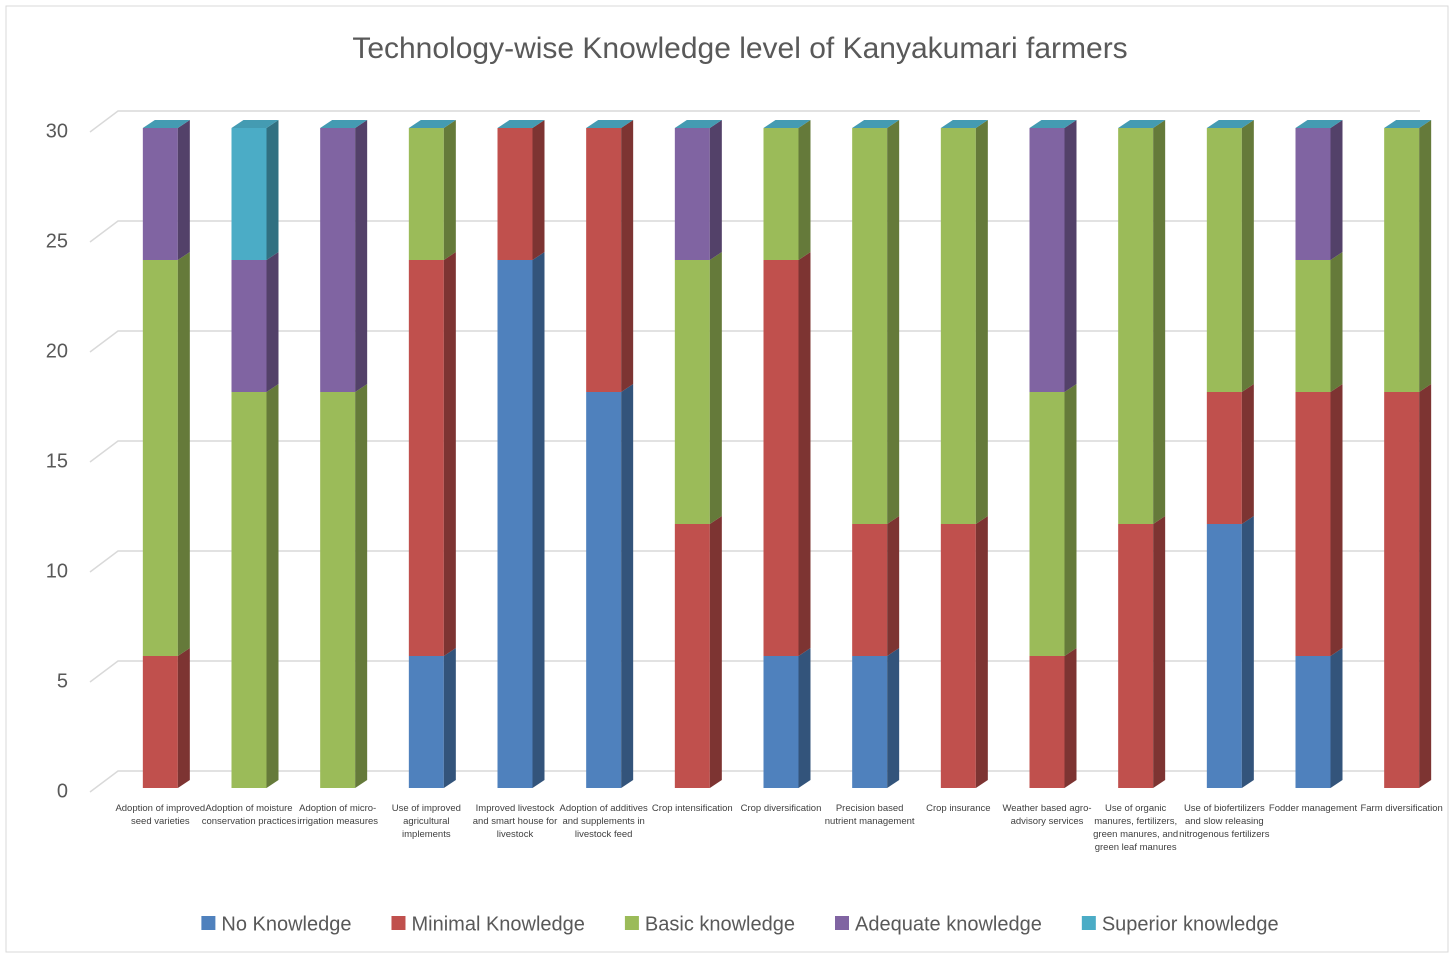 This screenshot has height=958, width=1454. I want to click on x-tick-label: Fodder management, so click(1313, 808).